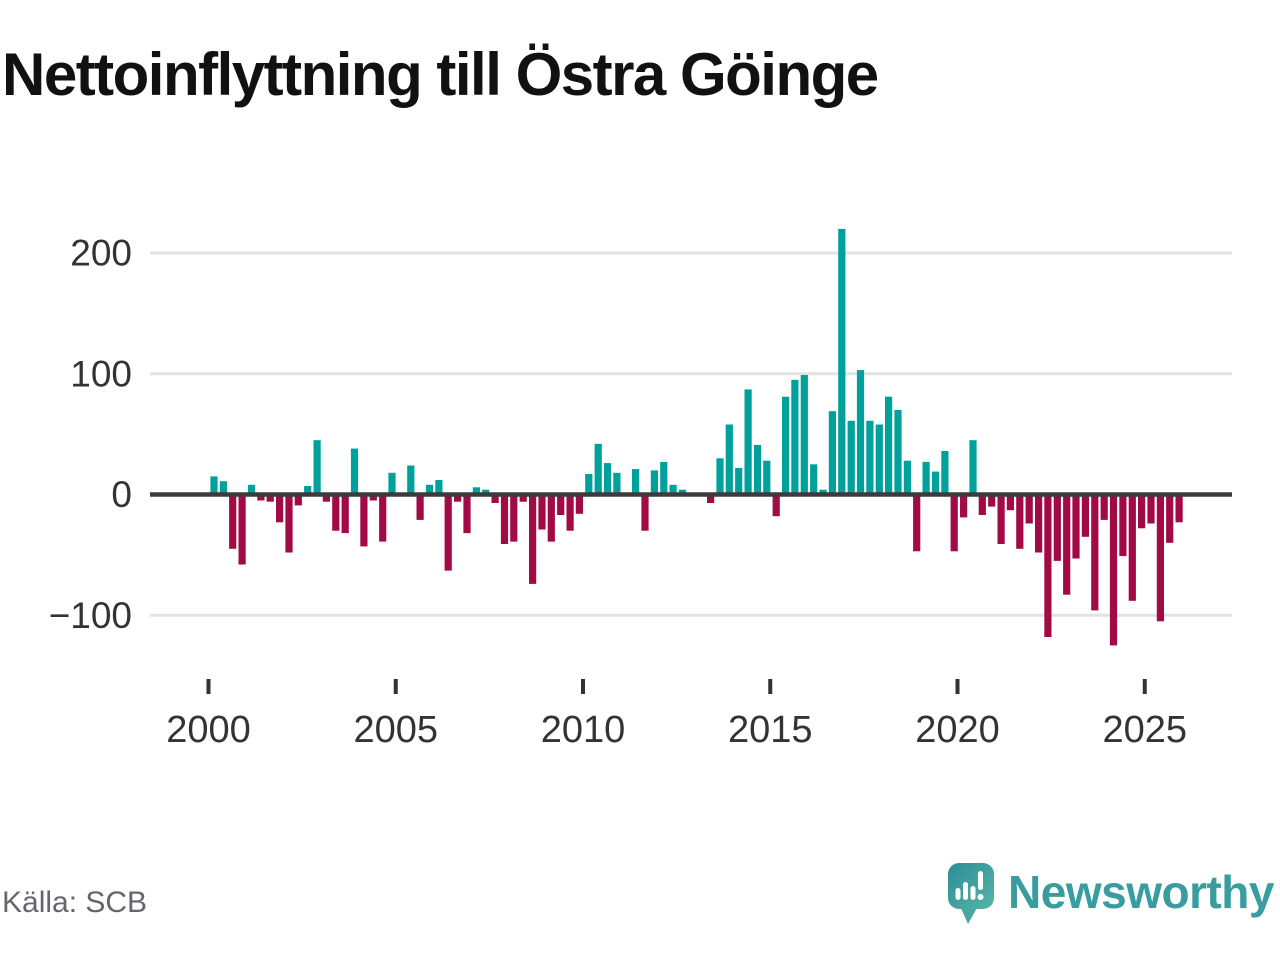 This screenshot has width=1280, height=960. What do you see at coordinates (208, 730) in the screenshot?
I see `x-axis-tick-label: 2000` at bounding box center [208, 730].